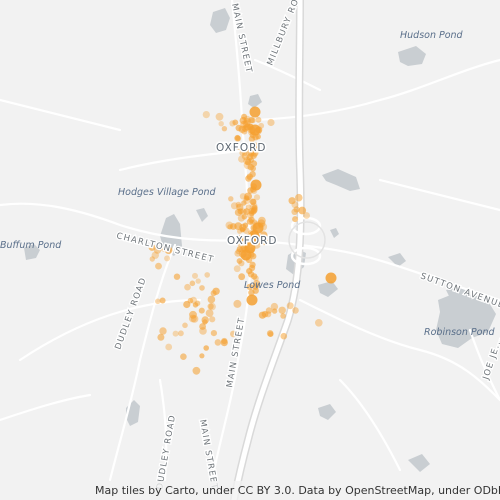  I want to click on highway-i395, so click(267, 250).